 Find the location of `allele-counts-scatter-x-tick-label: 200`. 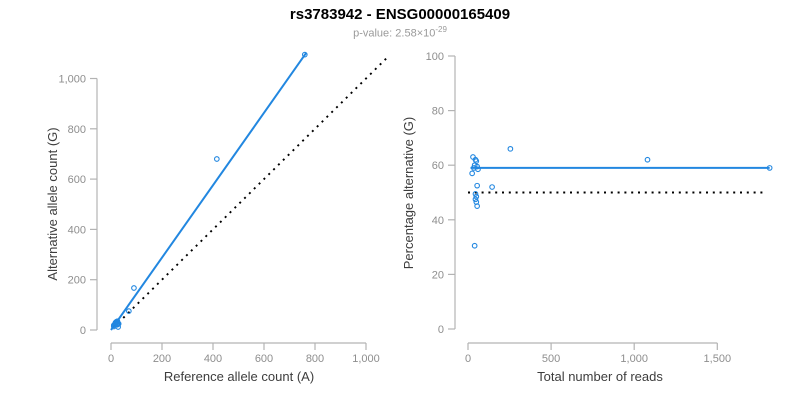

allele-counts-scatter-x-tick-label: 200 is located at coordinates (162, 359).